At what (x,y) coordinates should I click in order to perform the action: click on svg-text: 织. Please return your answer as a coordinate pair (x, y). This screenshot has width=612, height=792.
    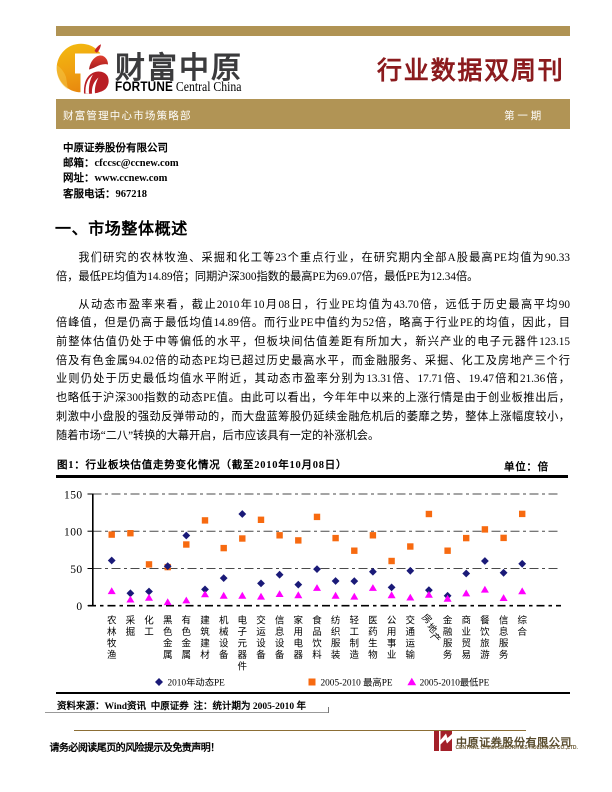
    Looking at the image, I should click on (336, 632).